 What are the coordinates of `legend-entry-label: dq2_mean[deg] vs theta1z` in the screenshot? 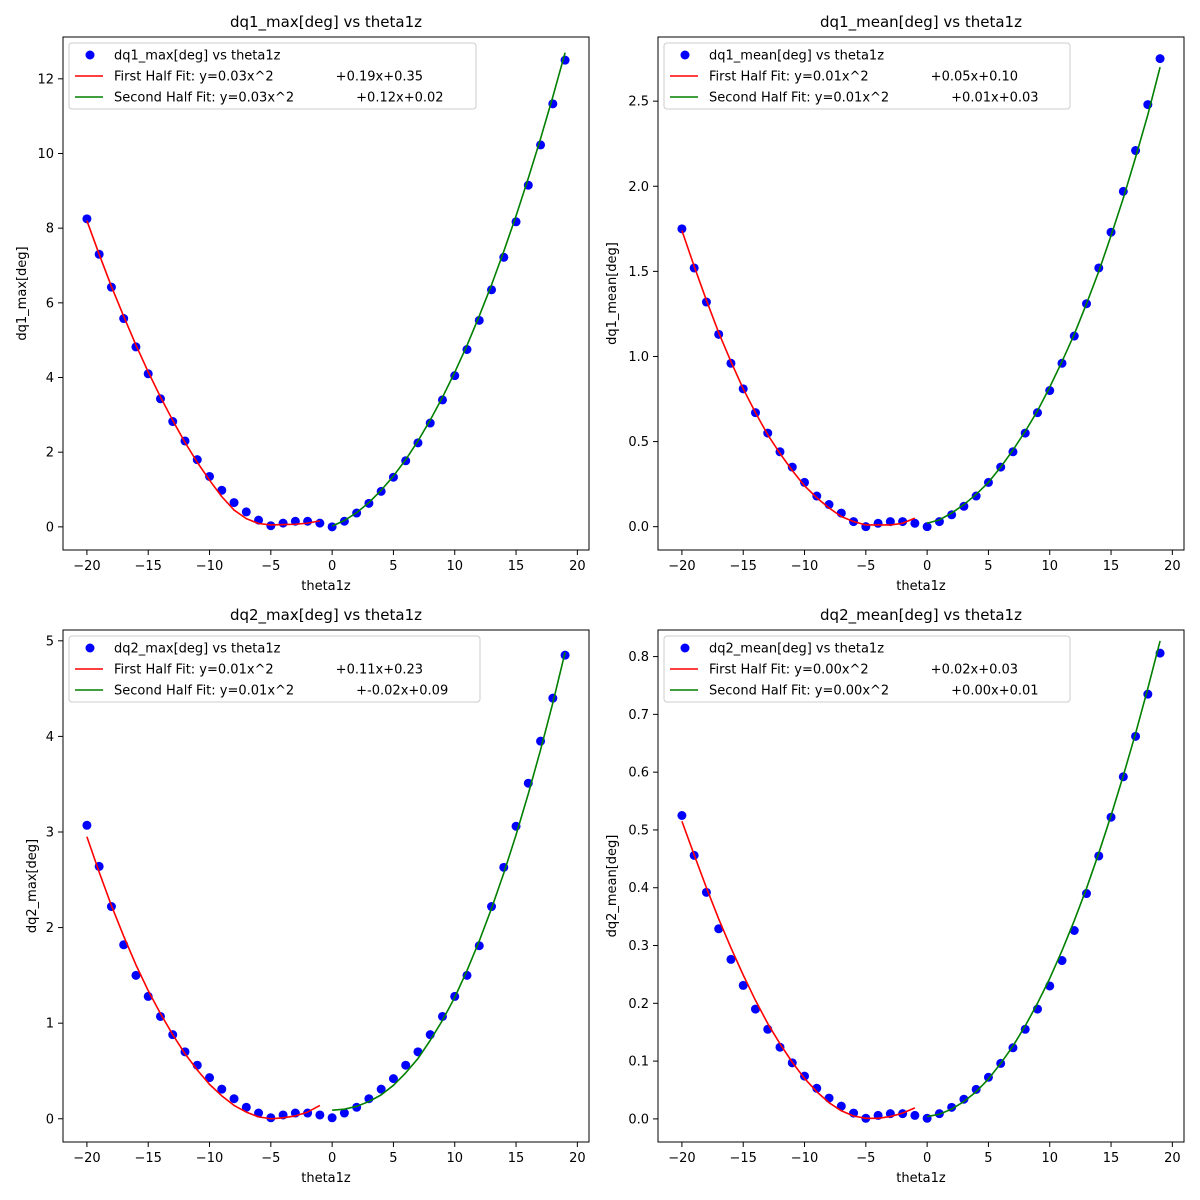 It's located at (796, 649).